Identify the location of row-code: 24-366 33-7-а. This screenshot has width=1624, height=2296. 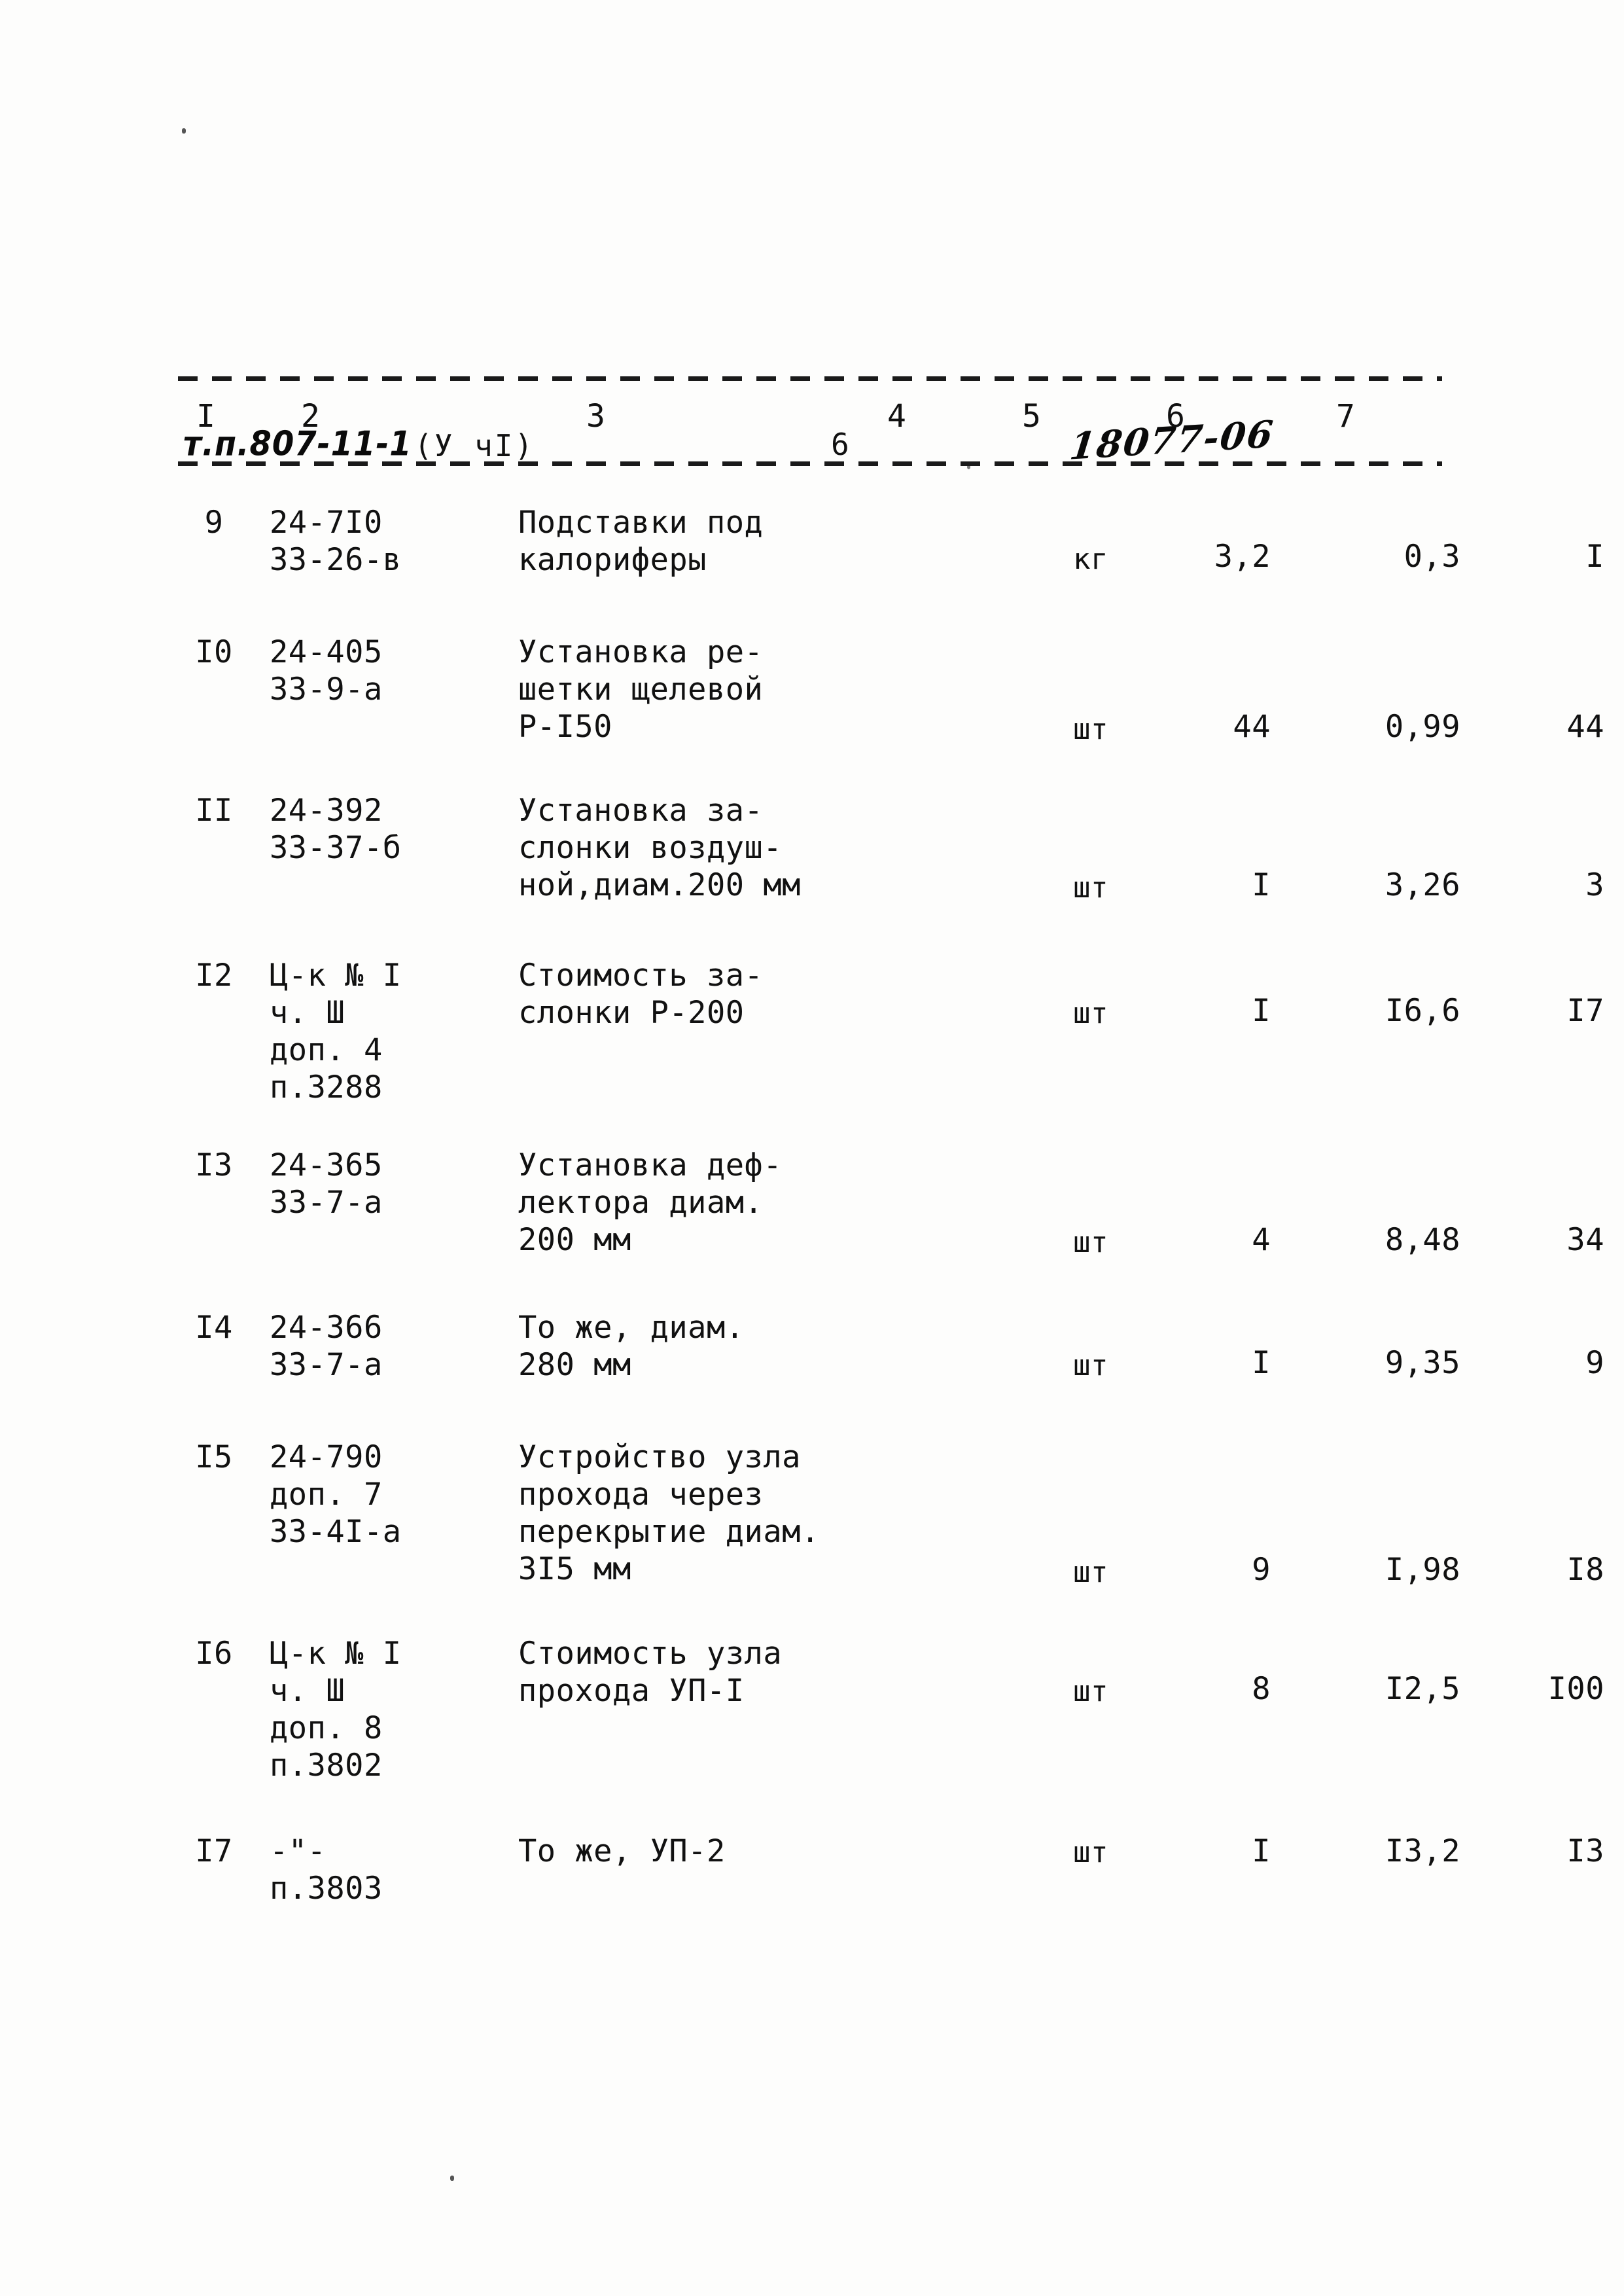
(326, 1346).